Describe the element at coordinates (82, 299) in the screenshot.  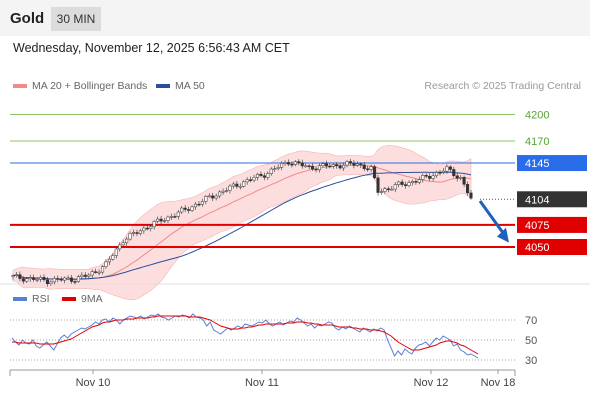
I see `rsi-legend-item-ma9: 9MA` at that location.